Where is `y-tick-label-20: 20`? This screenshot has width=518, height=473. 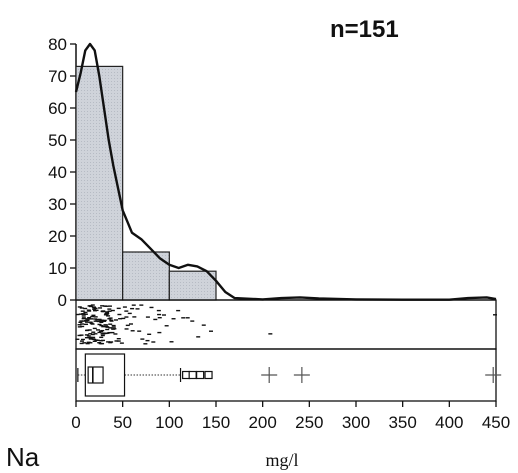
y-tick-label-20: 20 is located at coordinates (57, 236).